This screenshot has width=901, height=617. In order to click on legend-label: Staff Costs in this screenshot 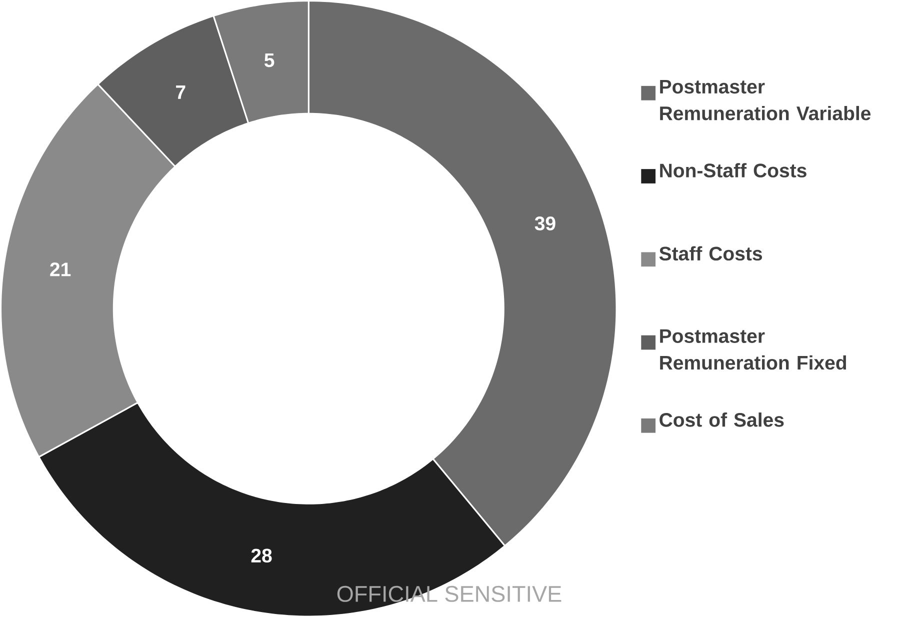, I will do `click(710, 253)`.